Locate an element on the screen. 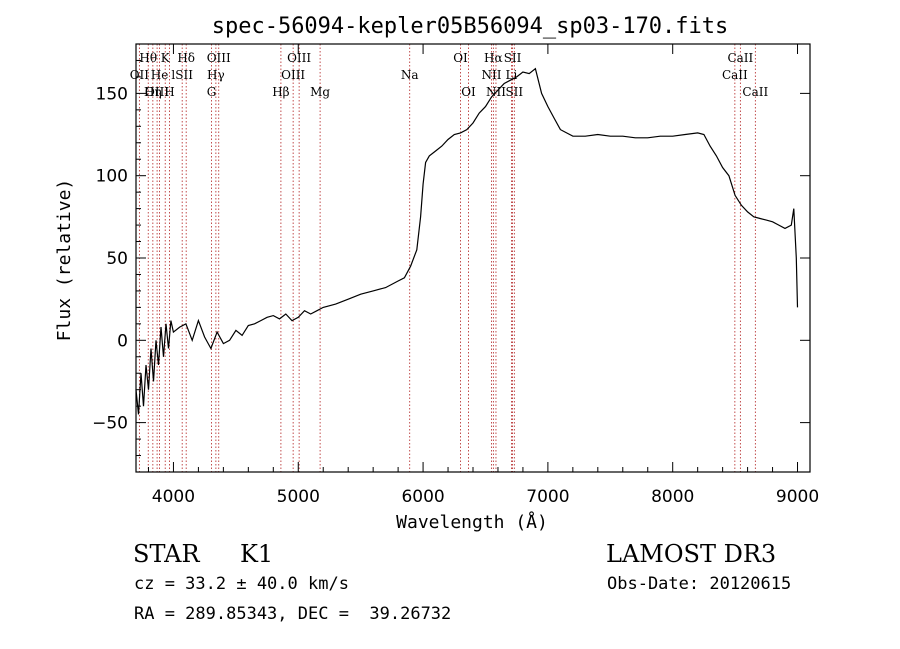  x-tick-label-3: 7000 is located at coordinates (547, 497).